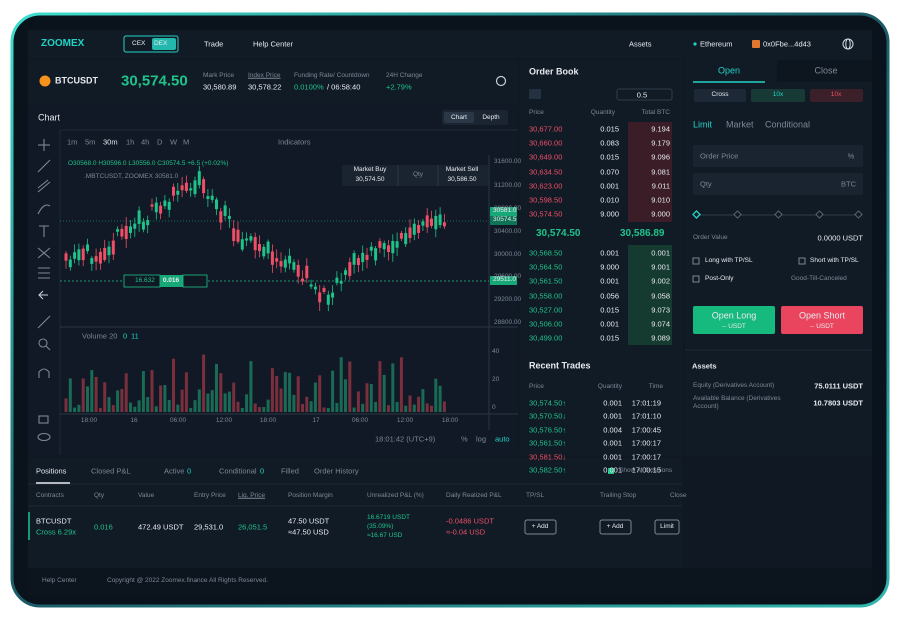 This screenshot has height=617, width=900. What do you see at coordinates (660, 295) in the screenshot?
I see `bids: 9.058` at bounding box center [660, 295].